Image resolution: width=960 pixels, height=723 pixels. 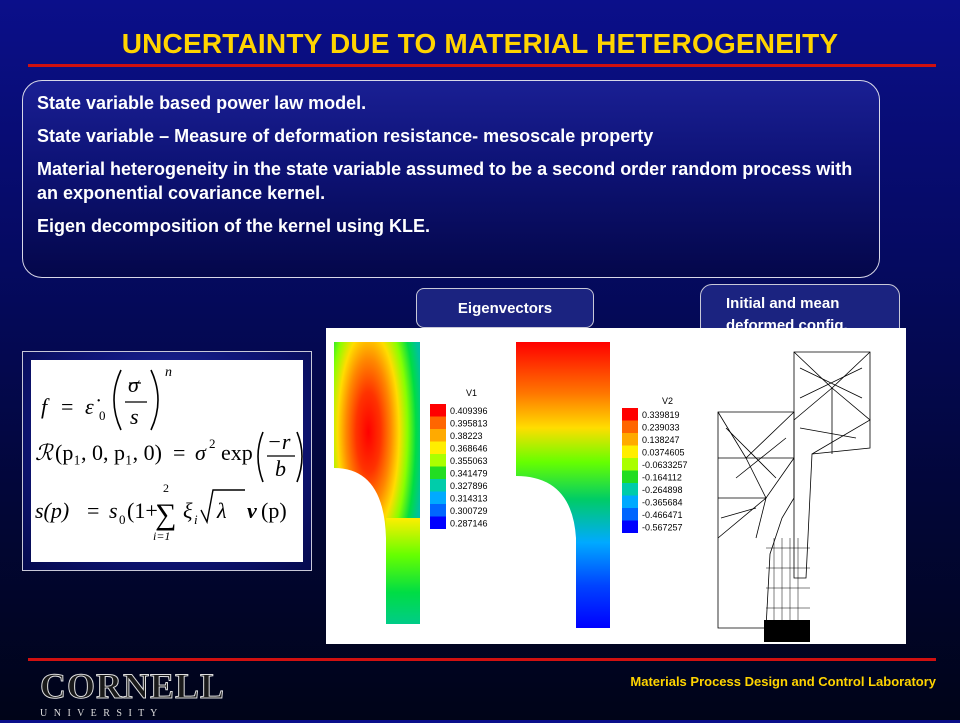 I want to click on r-pow: 2, so click(x=212, y=443).